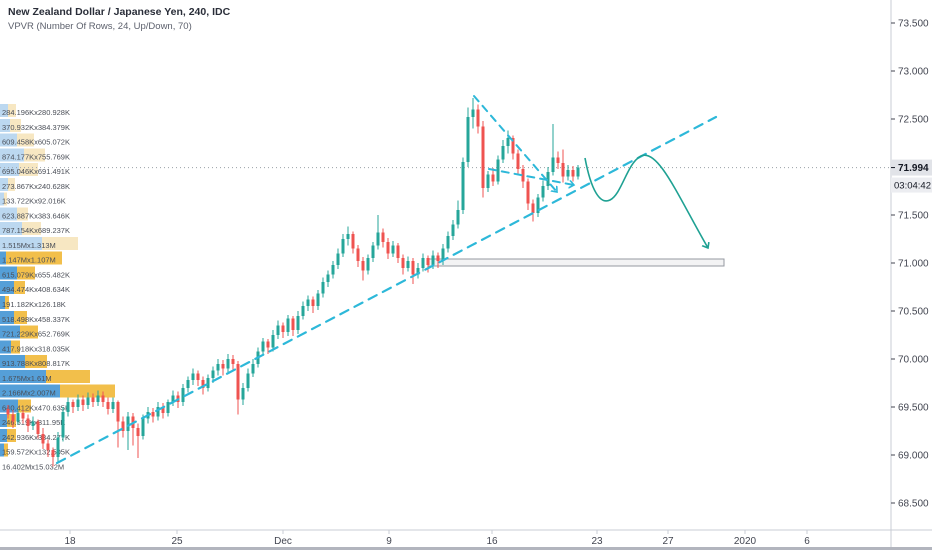  Describe the element at coordinates (36, 363) in the screenshot. I see `vp-row-label: 913.788Kx808.817K` at that location.